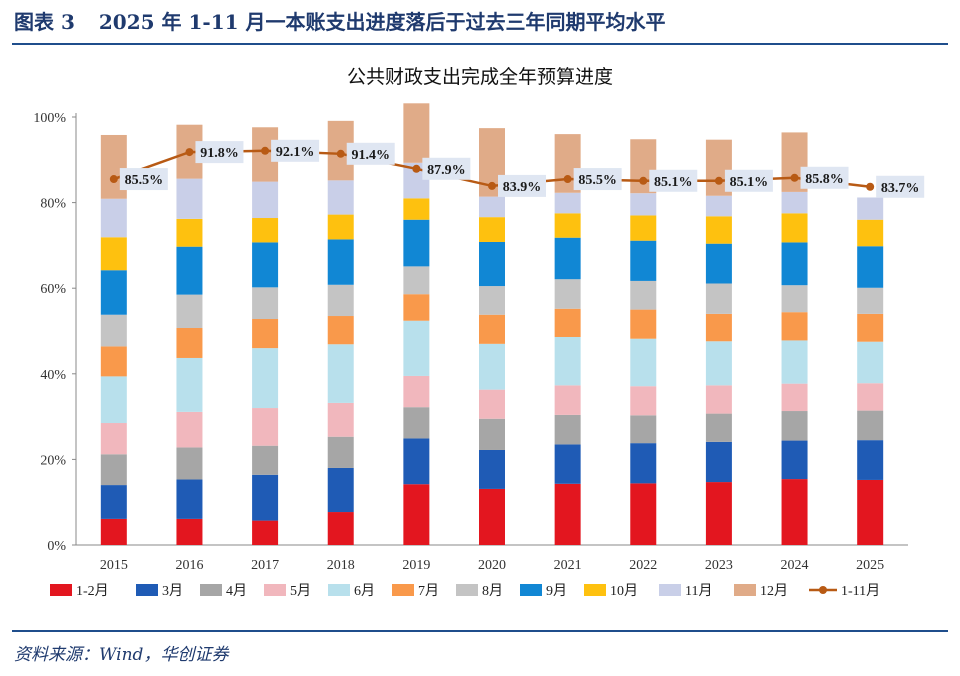 This screenshot has height=676, width=960. What do you see at coordinates (480, 44) in the screenshot?
I see `header-rule` at bounding box center [480, 44].